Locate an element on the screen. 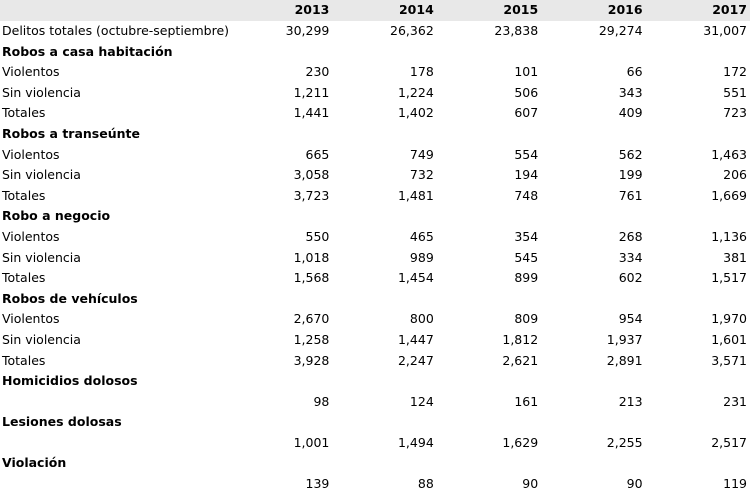 The width and height of the screenshot is (750, 500). value-cell-2016: 1,937 is located at coordinates (624, 339).